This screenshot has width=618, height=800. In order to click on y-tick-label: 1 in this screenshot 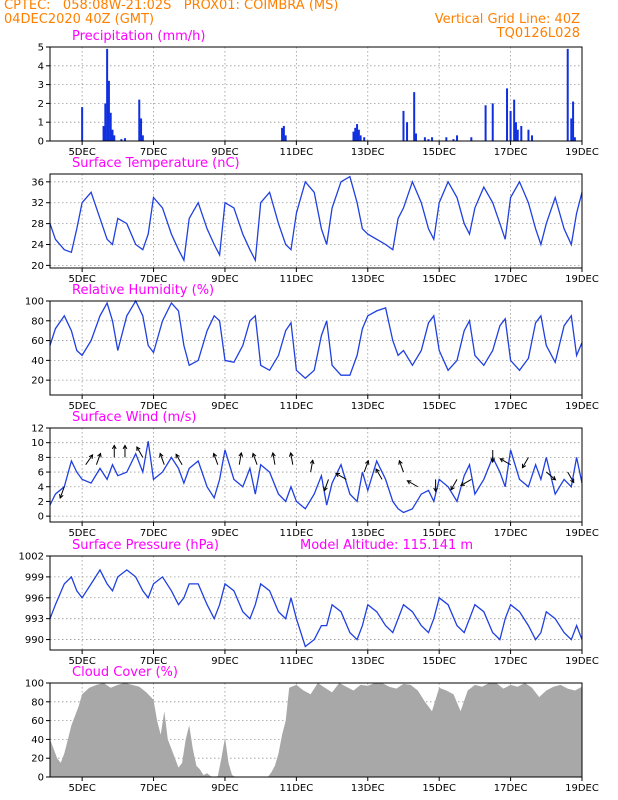, I will do `click(41, 123)`.